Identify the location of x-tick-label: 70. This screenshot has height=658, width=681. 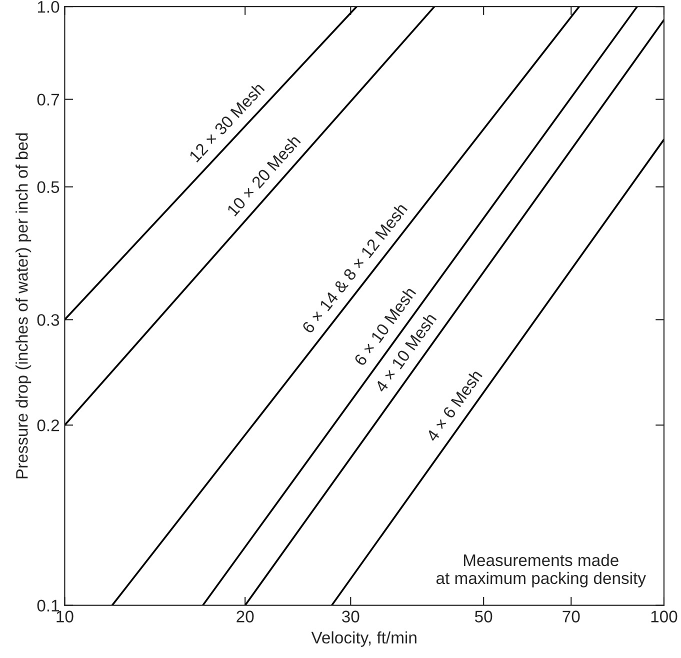
(571, 616).